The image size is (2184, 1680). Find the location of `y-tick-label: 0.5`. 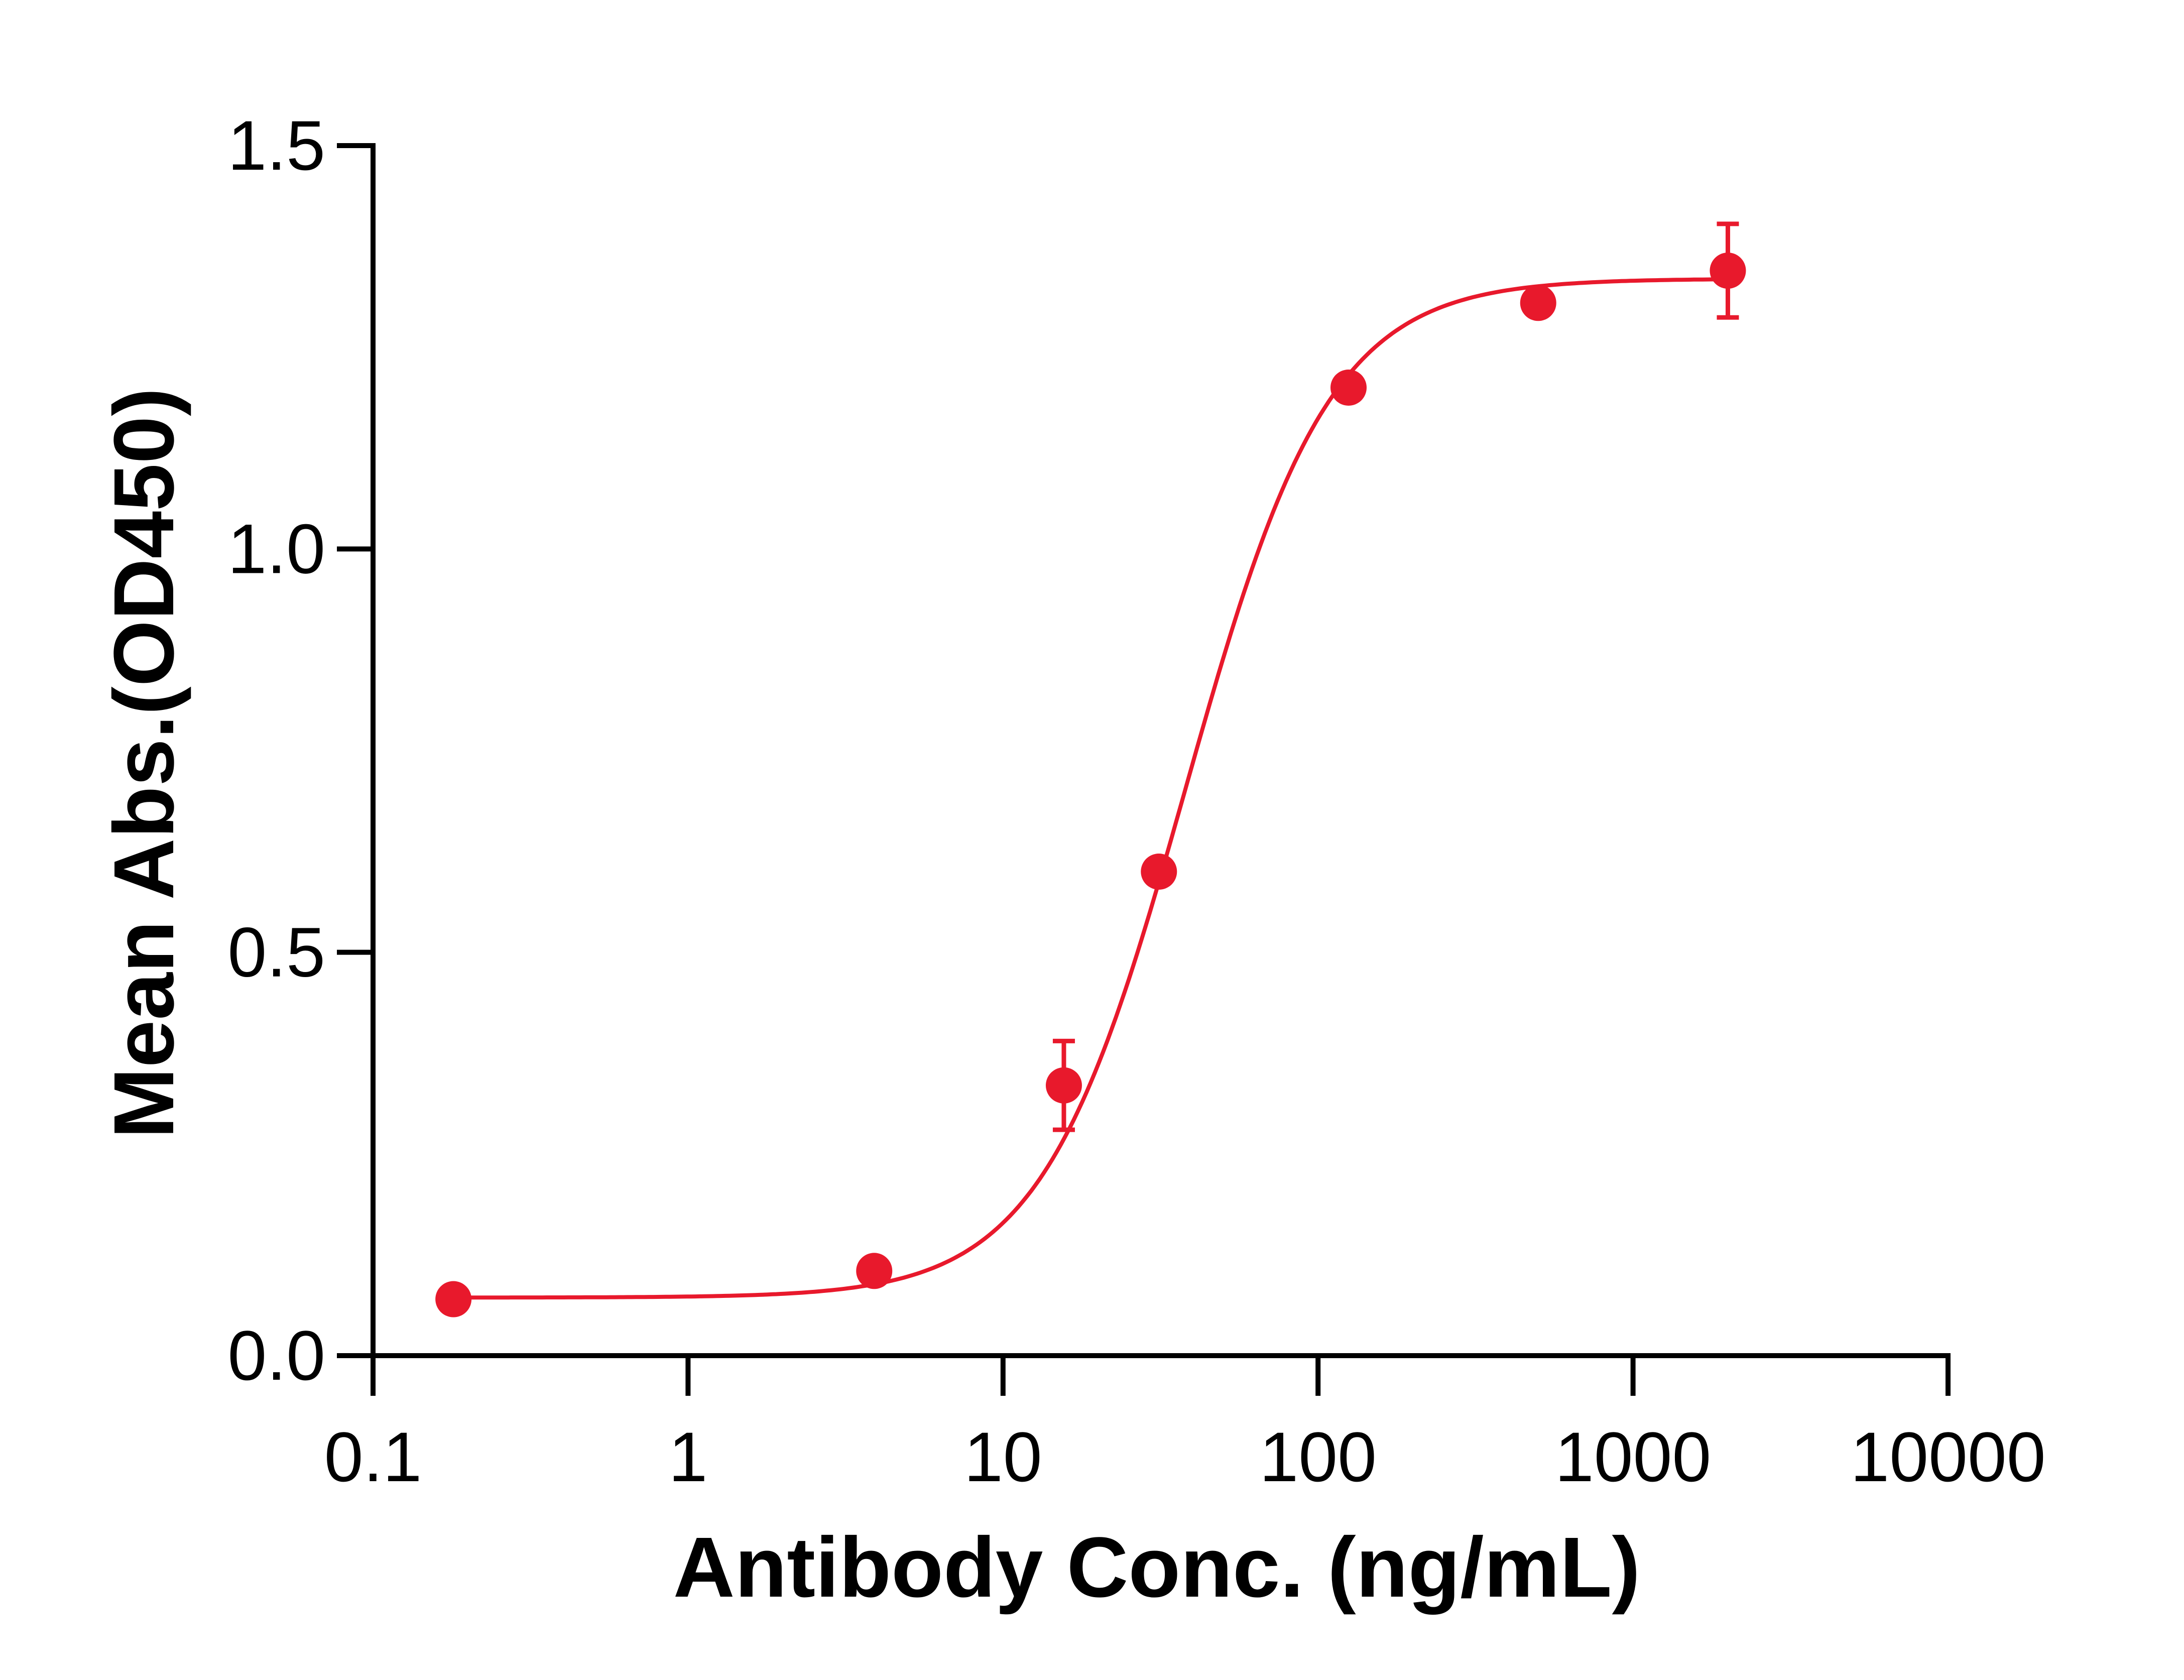

y-tick-label: 0.5 is located at coordinates (276, 952).